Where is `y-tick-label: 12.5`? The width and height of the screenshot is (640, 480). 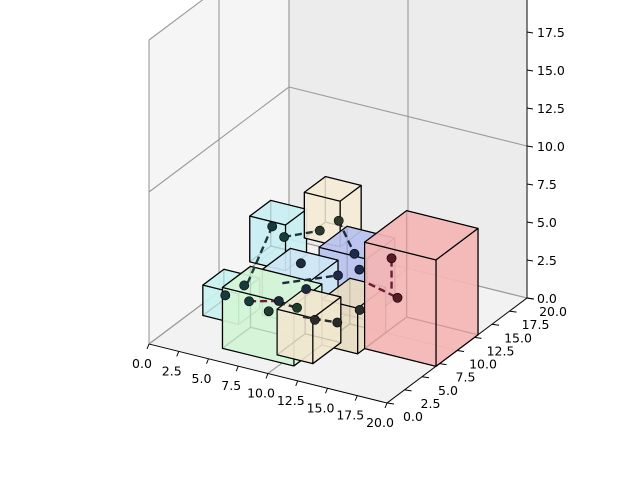 y-tick-label: 12.5 is located at coordinates (501, 350).